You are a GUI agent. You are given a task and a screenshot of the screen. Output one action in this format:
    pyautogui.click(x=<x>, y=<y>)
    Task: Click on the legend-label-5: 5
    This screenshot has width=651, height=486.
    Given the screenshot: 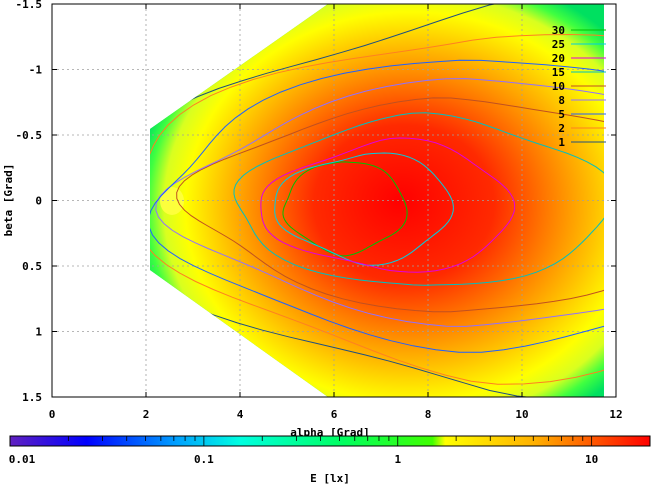 What is the action you would take?
    pyautogui.click(x=561, y=114)
    